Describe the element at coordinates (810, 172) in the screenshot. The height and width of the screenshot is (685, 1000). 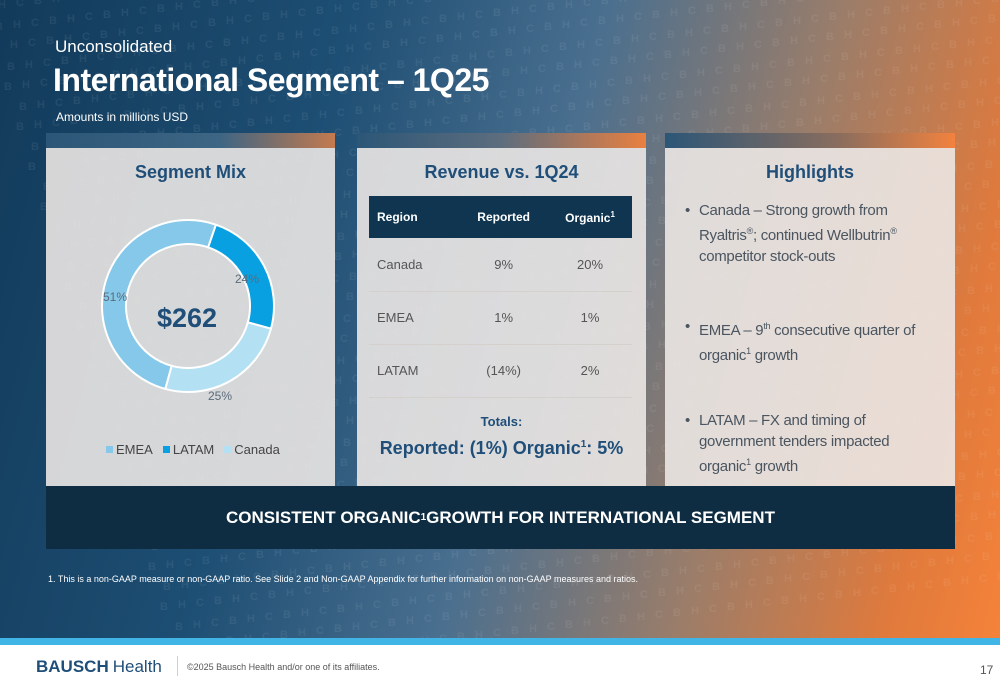
I see `highlights-title: Highlights` at that location.